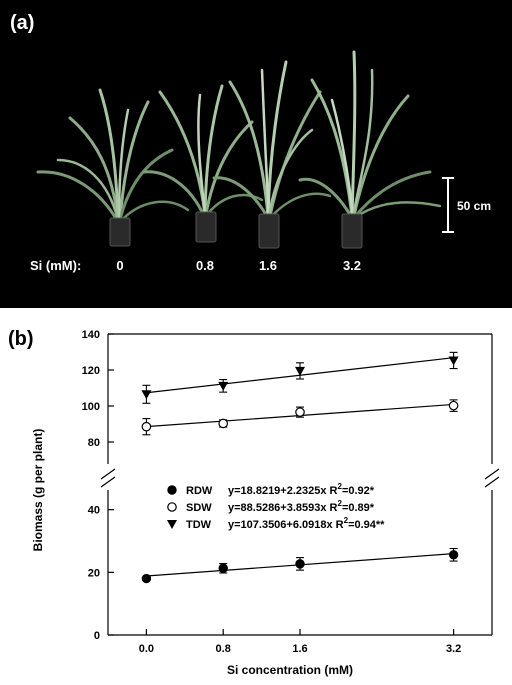 This screenshot has height=685, width=512. What do you see at coordinates (91, 407) in the screenshot?
I see `y-tick-label: 100` at bounding box center [91, 407].